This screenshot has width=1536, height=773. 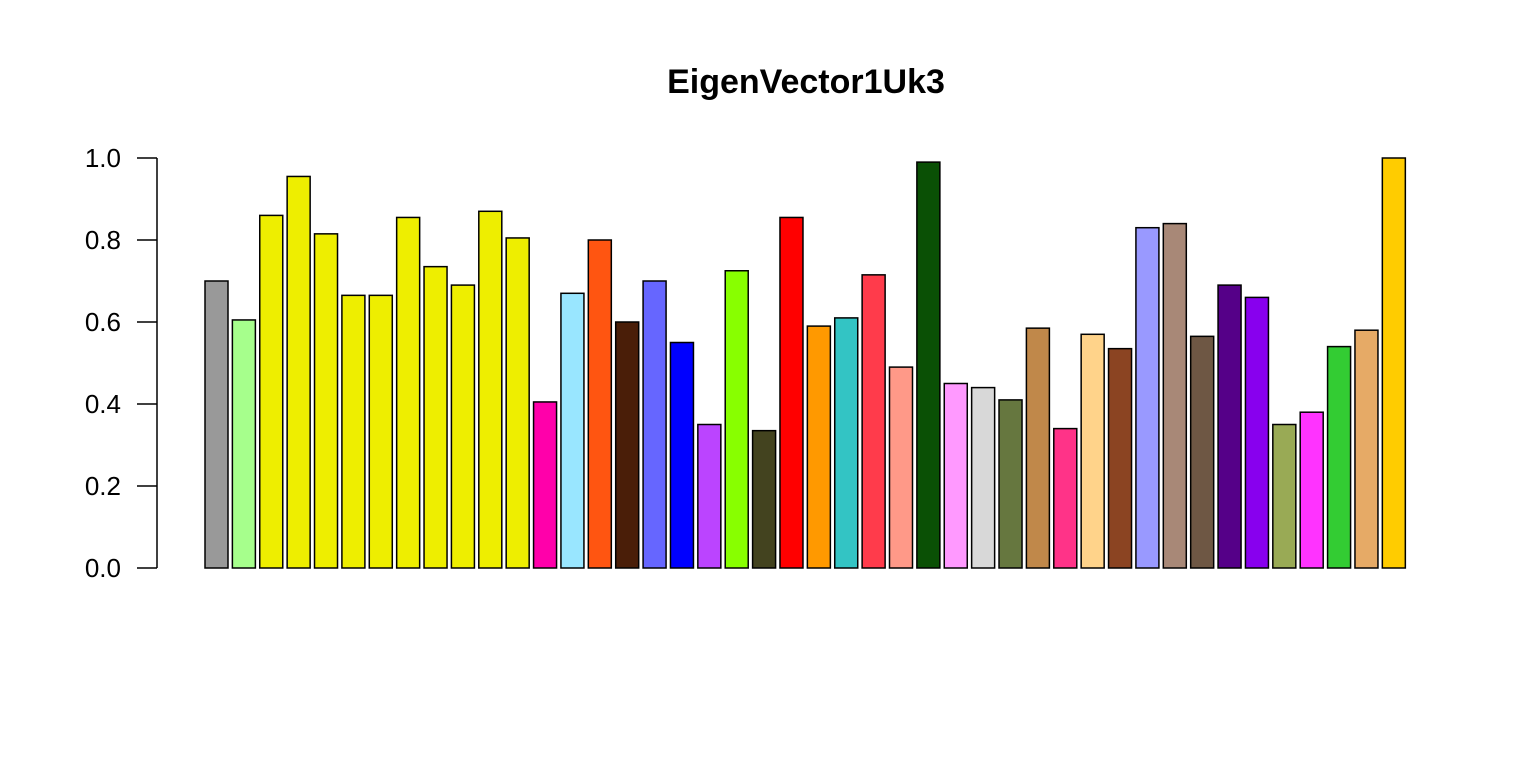 What do you see at coordinates (103, 486) in the screenshot?
I see `y-tick-label: 0.2` at bounding box center [103, 486].